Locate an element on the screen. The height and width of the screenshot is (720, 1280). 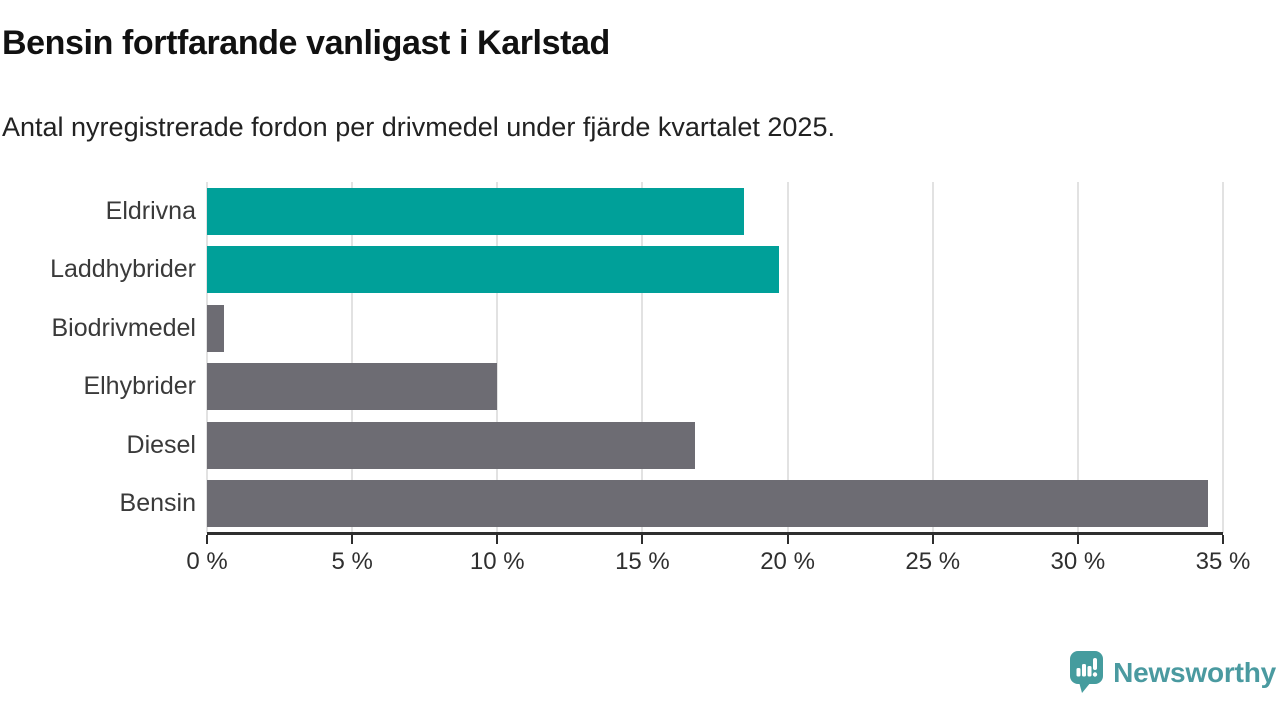
x-axis-tick-label-30: 30 % is located at coordinates (1078, 561).